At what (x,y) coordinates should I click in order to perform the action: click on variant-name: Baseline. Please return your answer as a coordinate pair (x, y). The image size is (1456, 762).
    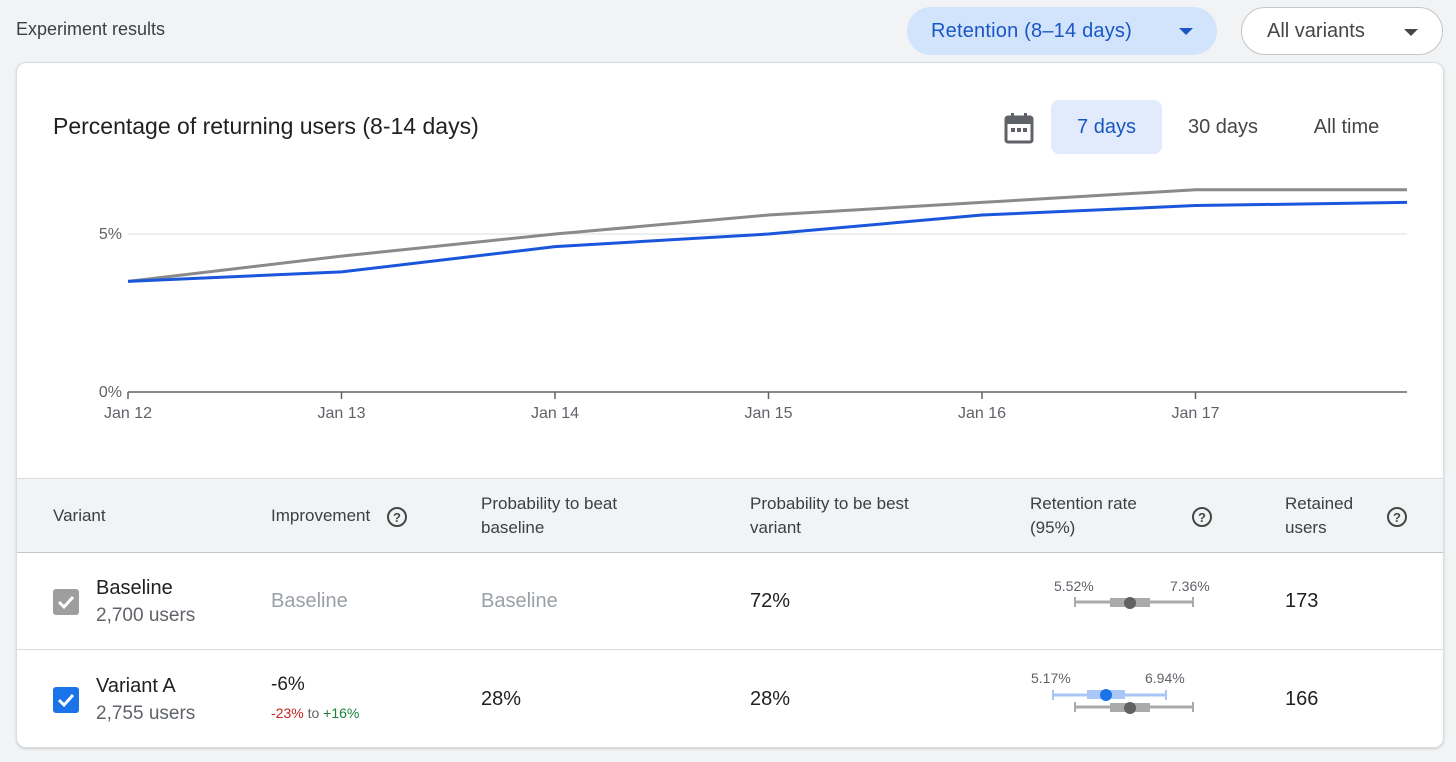
    Looking at the image, I should click on (134, 588).